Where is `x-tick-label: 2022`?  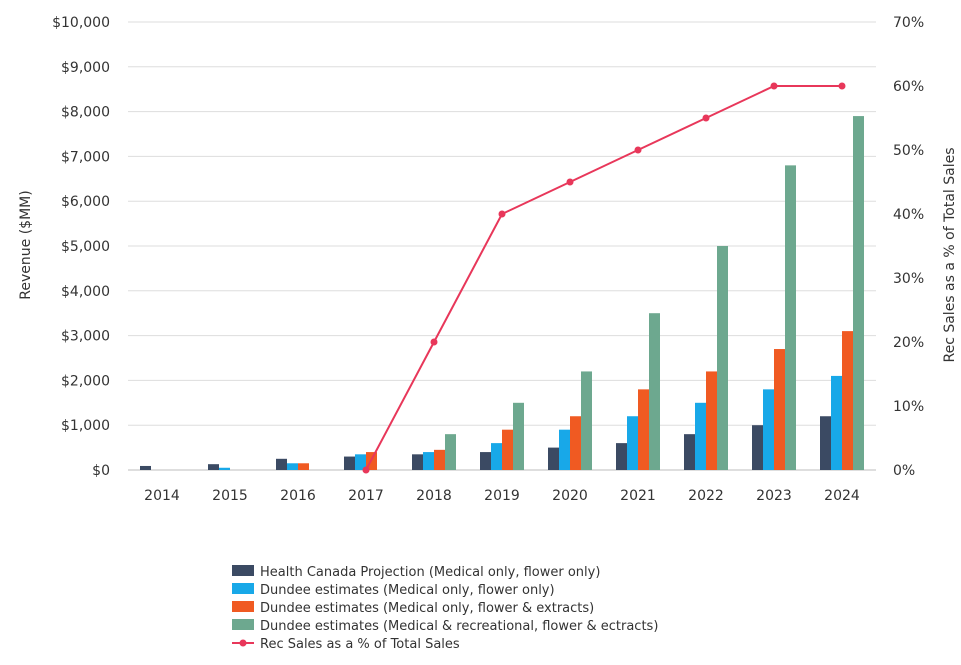
x-tick-label: 2022 is located at coordinates (706, 496).